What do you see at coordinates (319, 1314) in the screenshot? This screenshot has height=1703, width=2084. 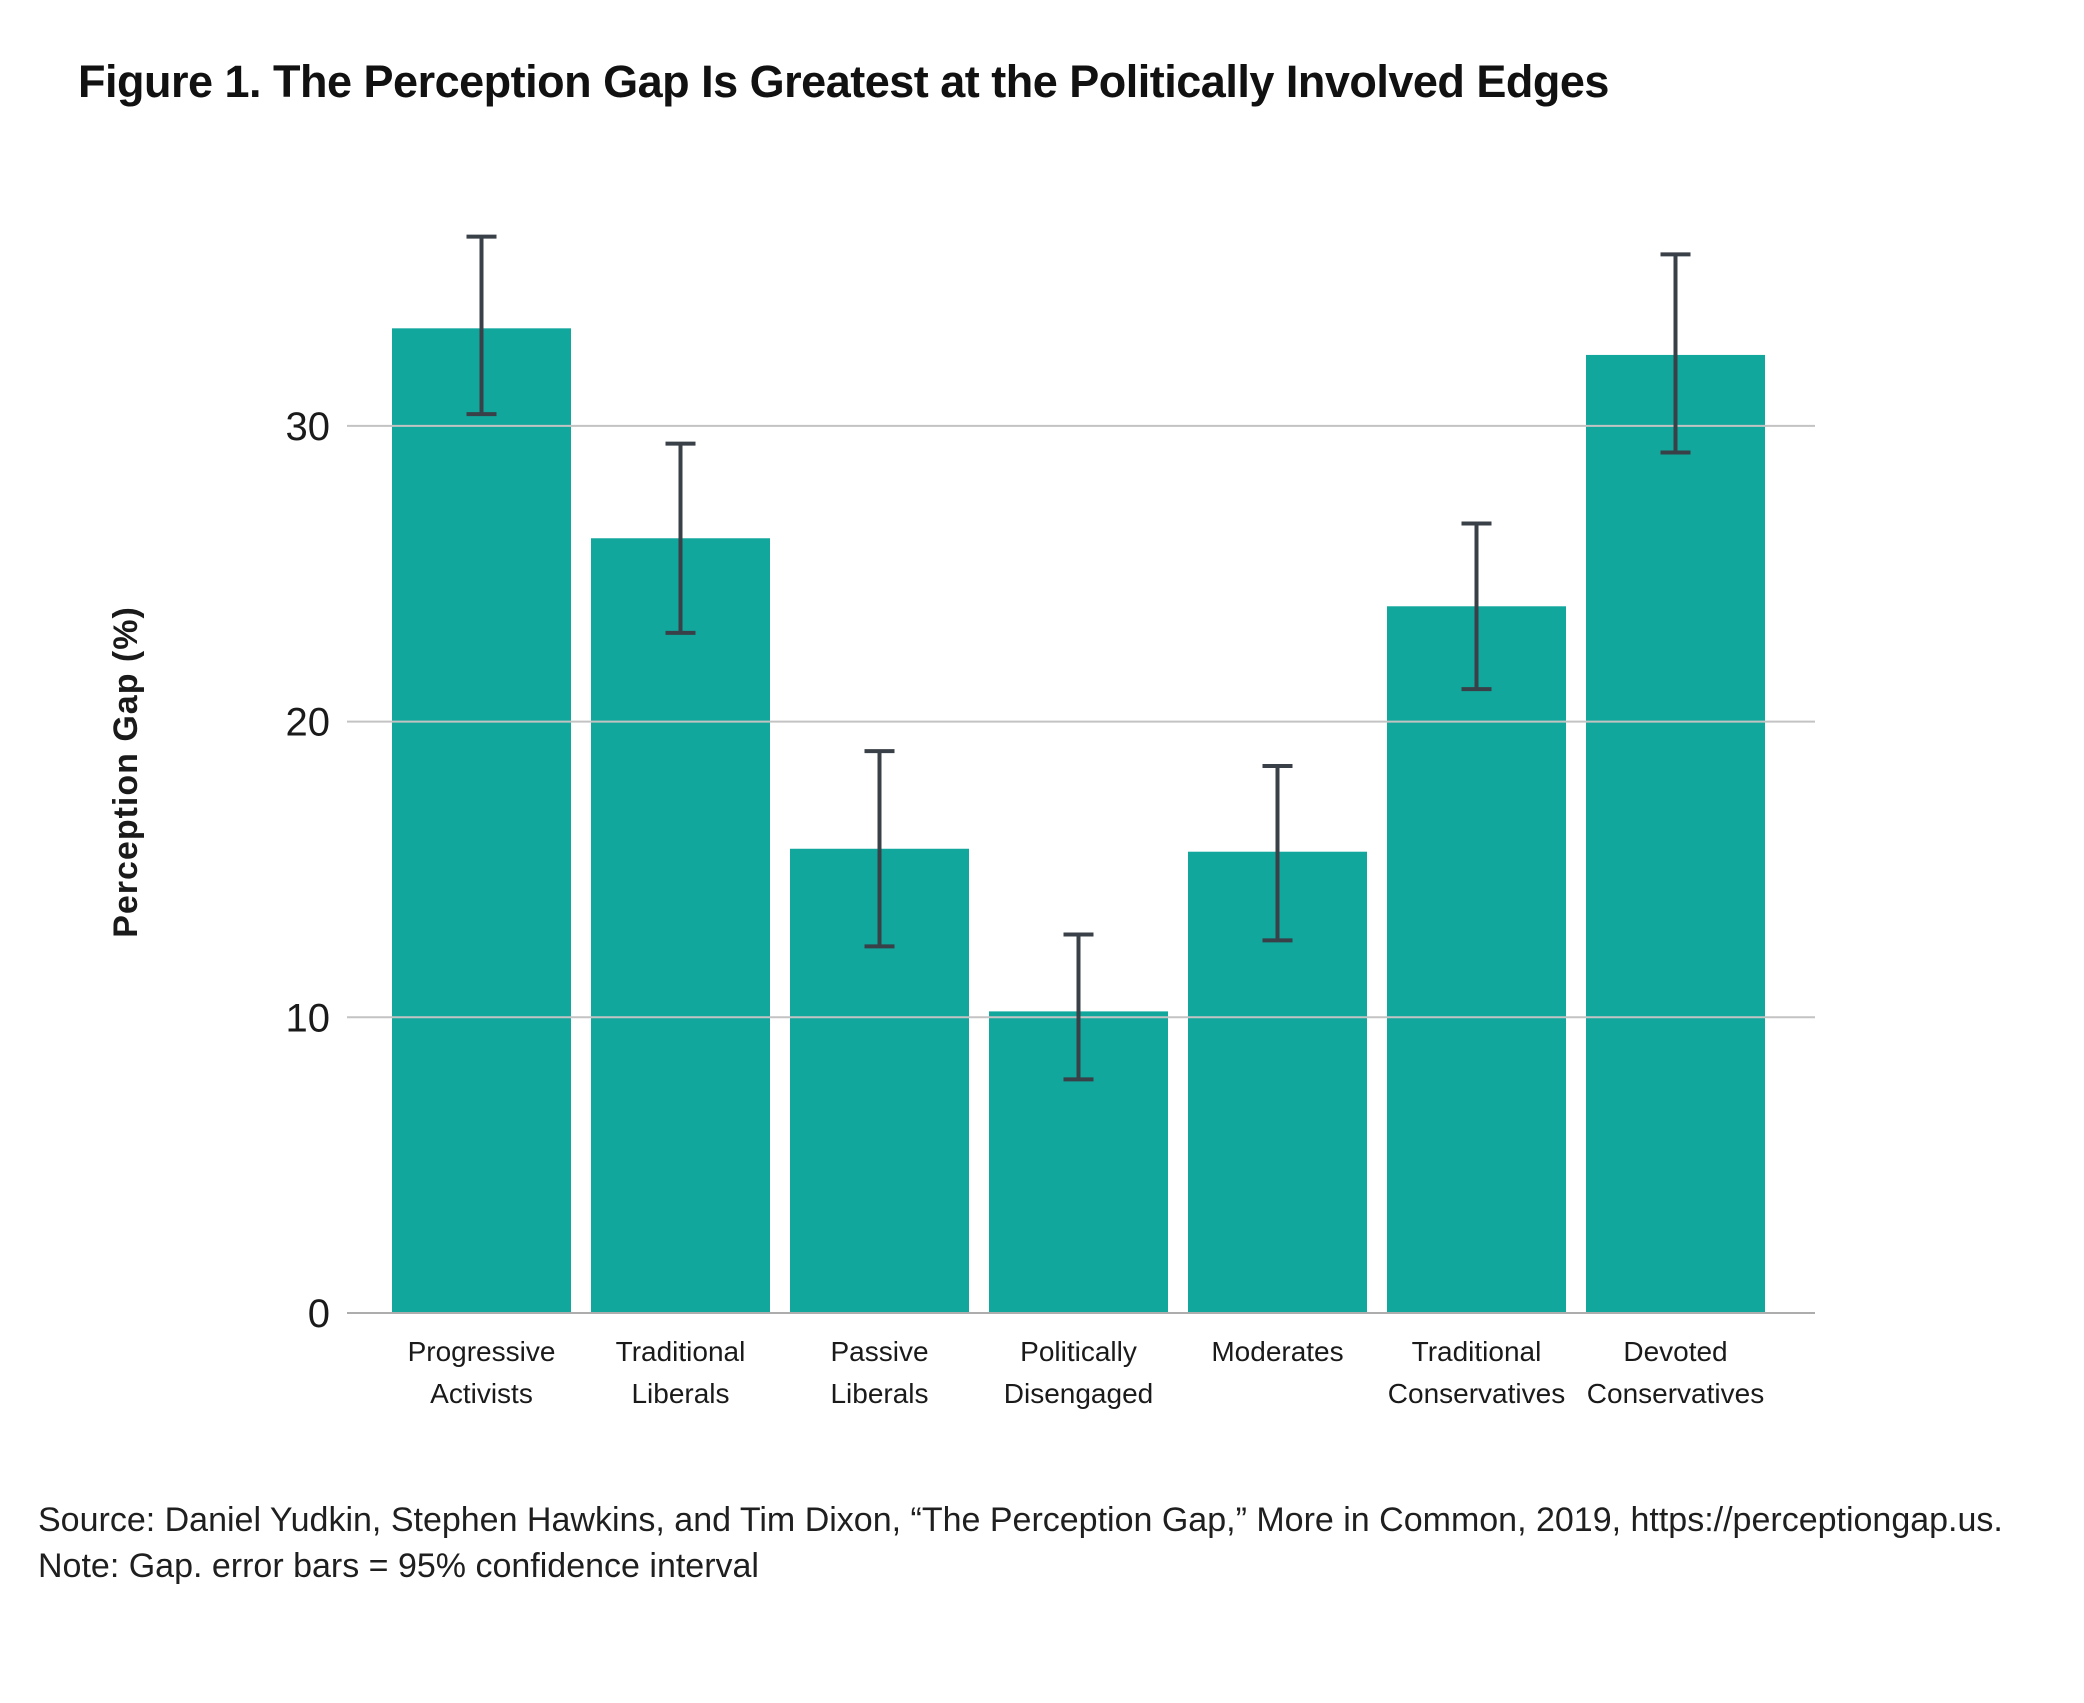 I see `y-tick-label-0: 0` at bounding box center [319, 1314].